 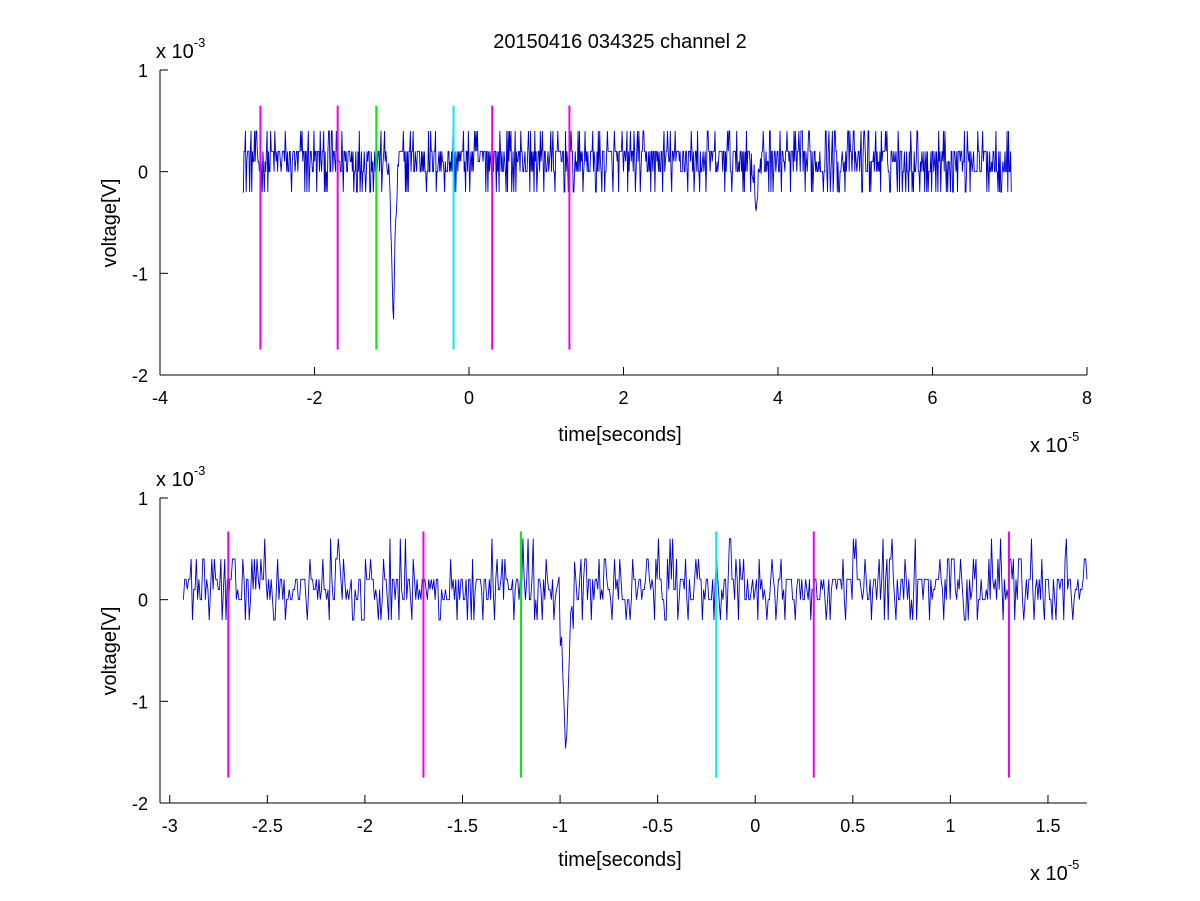 I want to click on bottom-y-axis-label: voltage[V], so click(x=110, y=651).